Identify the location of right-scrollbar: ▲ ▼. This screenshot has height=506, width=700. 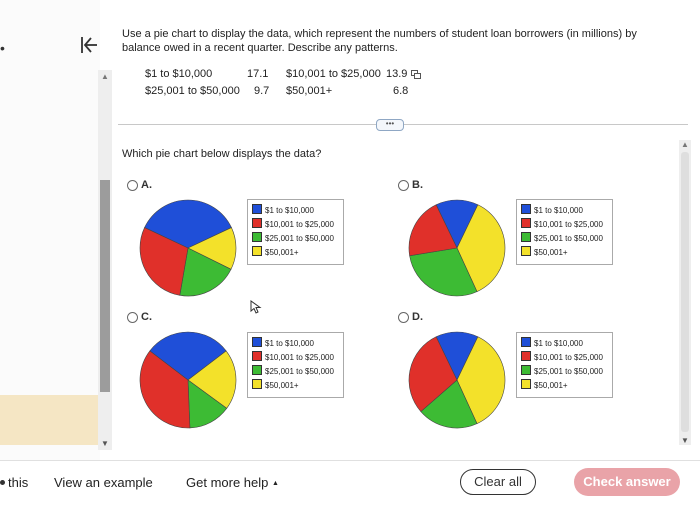
(685, 292).